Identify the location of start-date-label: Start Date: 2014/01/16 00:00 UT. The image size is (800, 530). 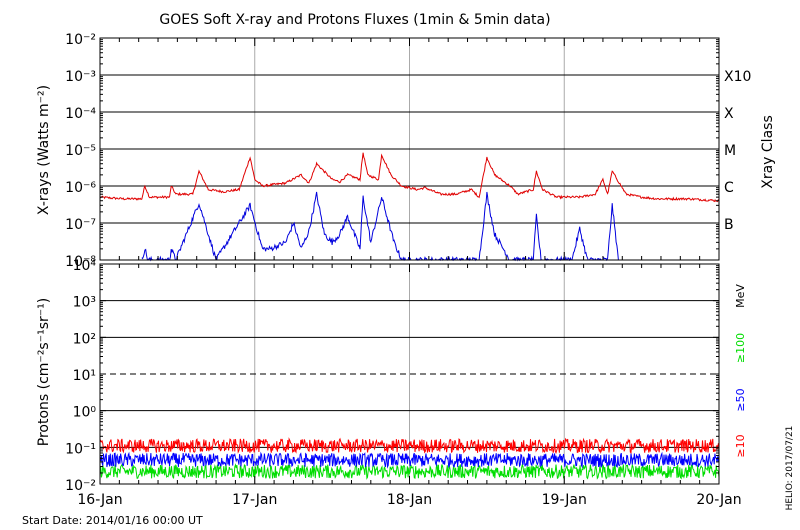
(112, 520).